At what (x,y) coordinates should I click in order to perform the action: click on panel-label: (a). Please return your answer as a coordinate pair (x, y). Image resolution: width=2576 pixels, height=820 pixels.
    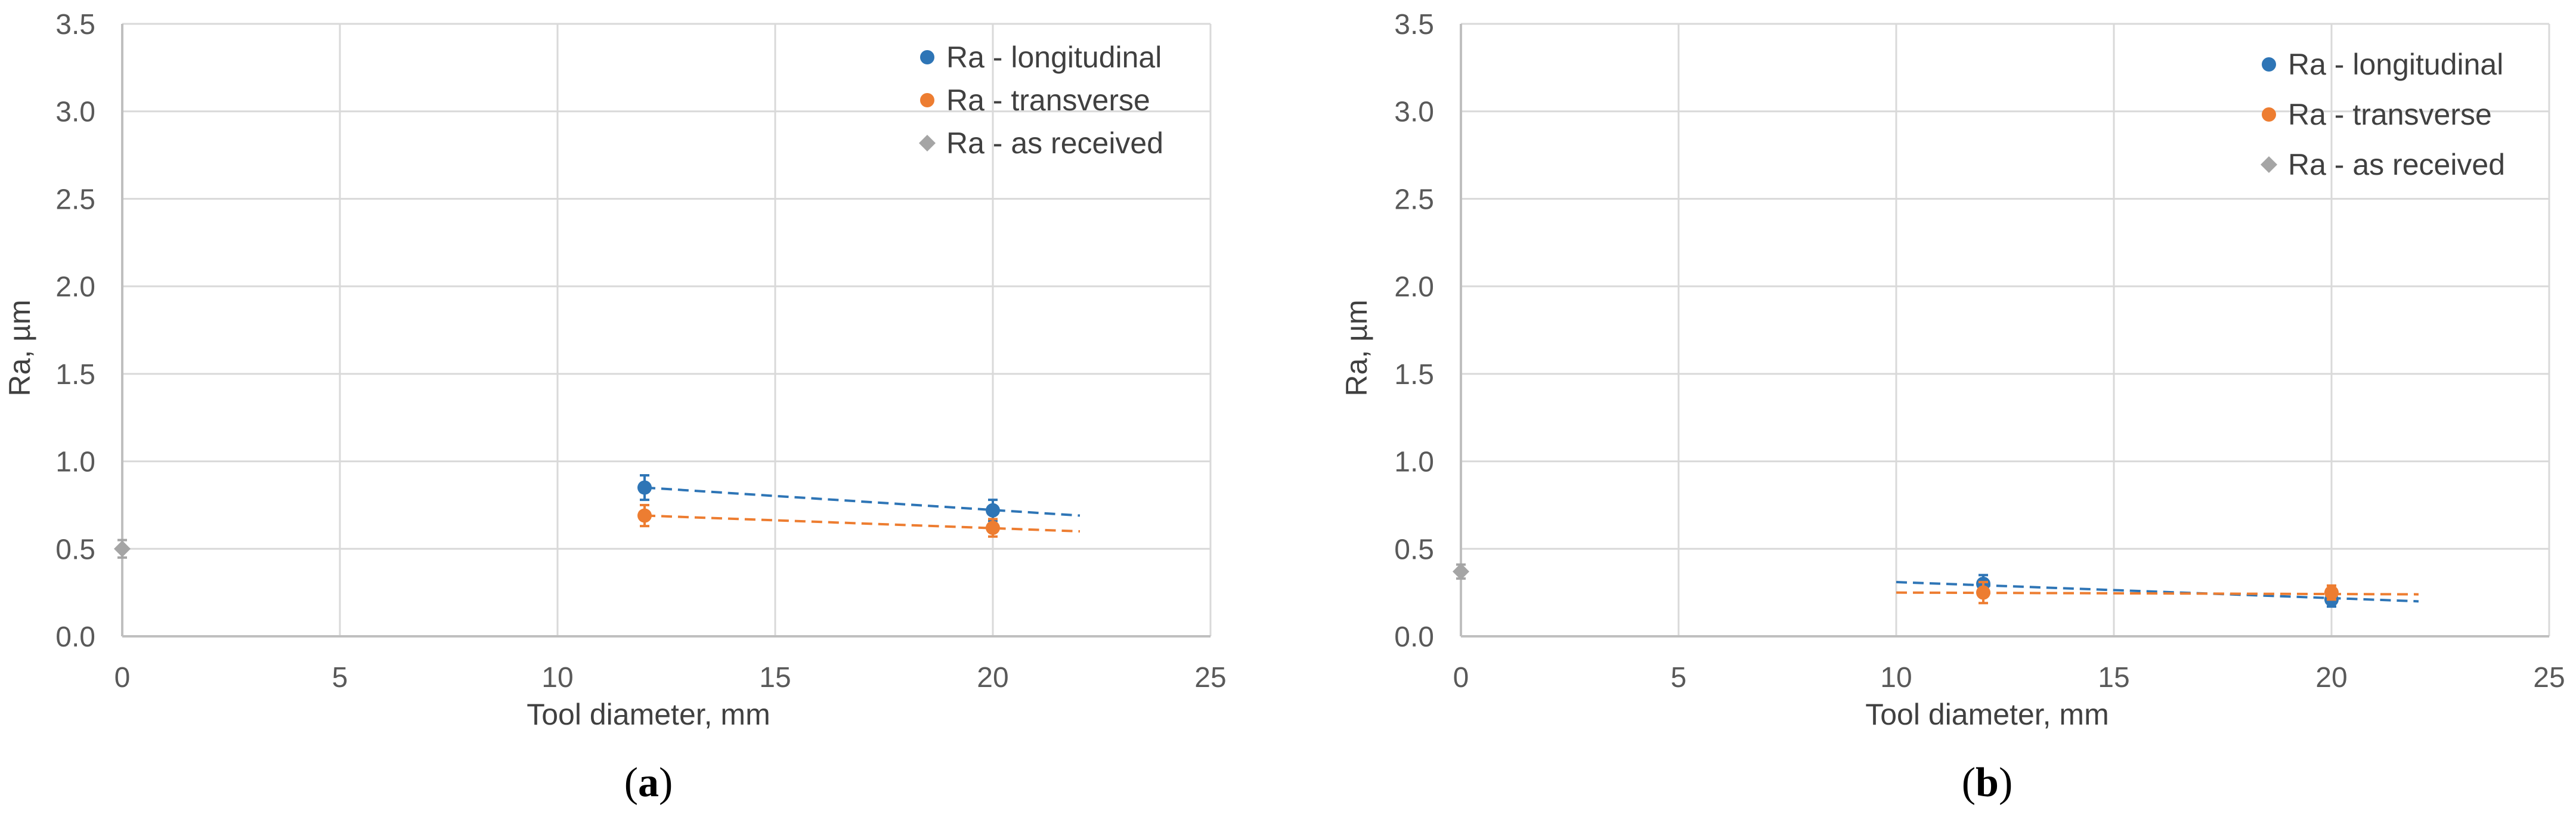
    Looking at the image, I should click on (648, 783).